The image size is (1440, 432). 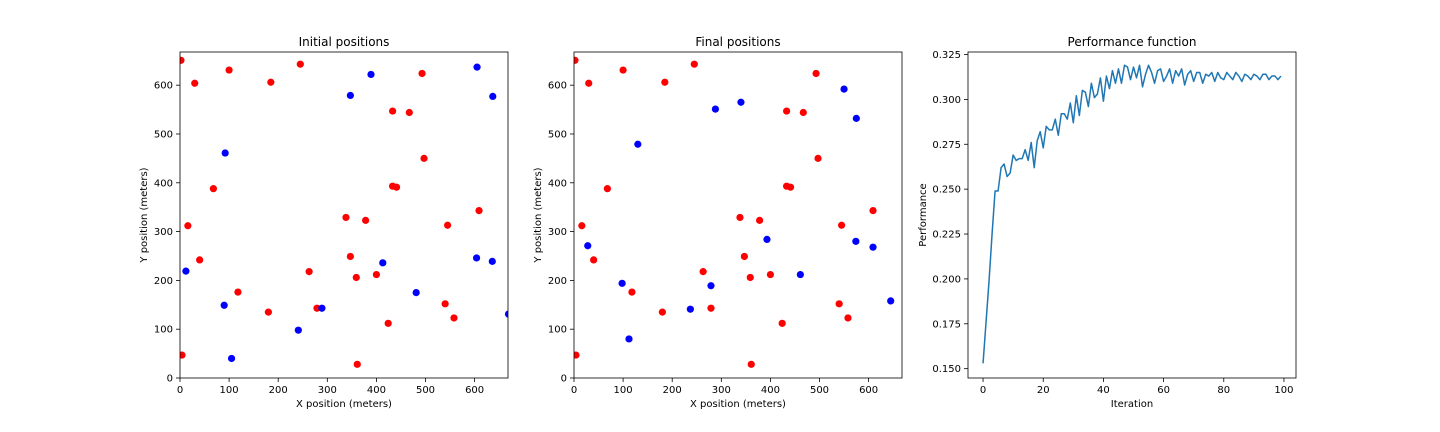 What do you see at coordinates (144, 215) in the screenshot?
I see `y-axis-label: Y position (meters)` at bounding box center [144, 215].